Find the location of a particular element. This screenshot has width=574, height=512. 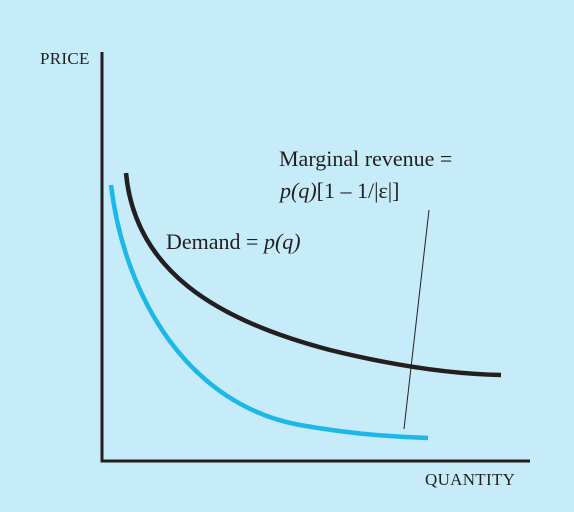

demand-label-prefix: Demand = is located at coordinates (215, 241).